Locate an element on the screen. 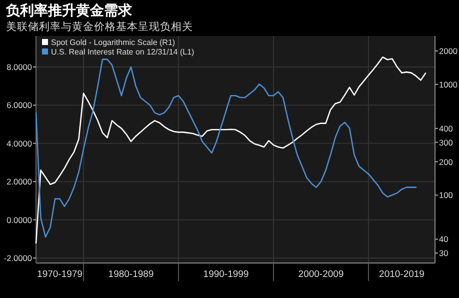 The height and width of the screenshot is (298, 459). y2-tick-label: 30 is located at coordinates (444, 253).